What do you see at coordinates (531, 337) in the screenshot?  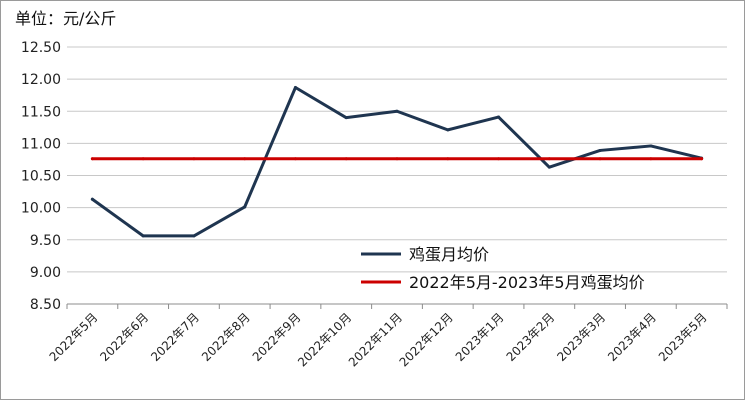 I see `x-tick-label: 2023年2月` at bounding box center [531, 337].